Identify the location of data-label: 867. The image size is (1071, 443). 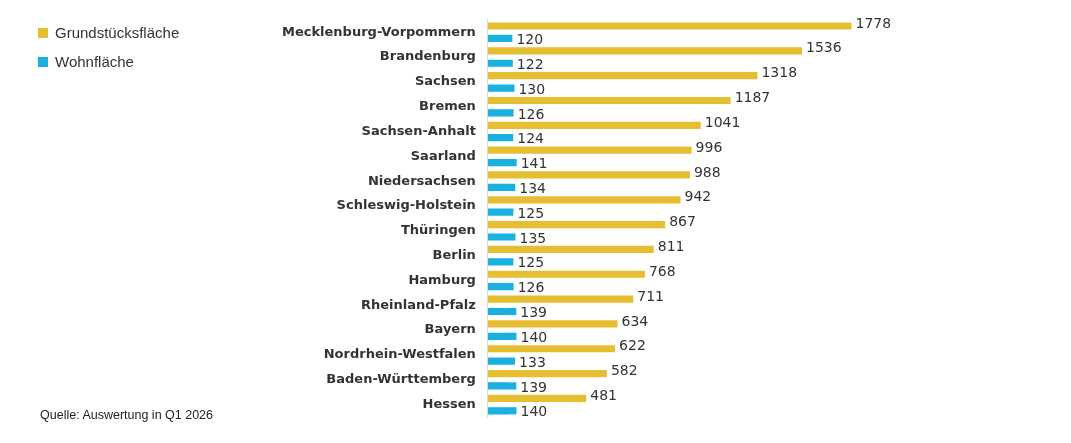
(682, 221).